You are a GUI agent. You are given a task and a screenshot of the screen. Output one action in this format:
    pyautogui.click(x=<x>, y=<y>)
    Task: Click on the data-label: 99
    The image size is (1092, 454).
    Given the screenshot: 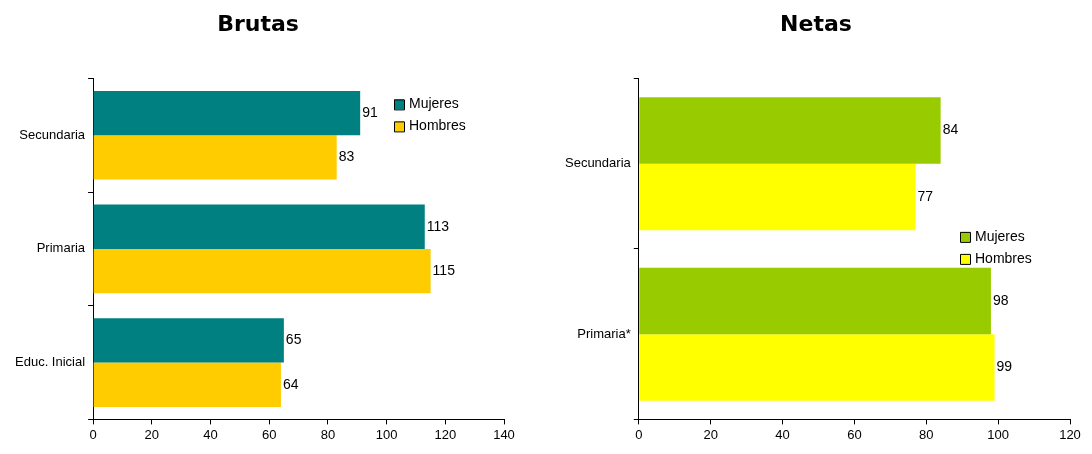 What is the action you would take?
    pyautogui.click(x=1004, y=366)
    